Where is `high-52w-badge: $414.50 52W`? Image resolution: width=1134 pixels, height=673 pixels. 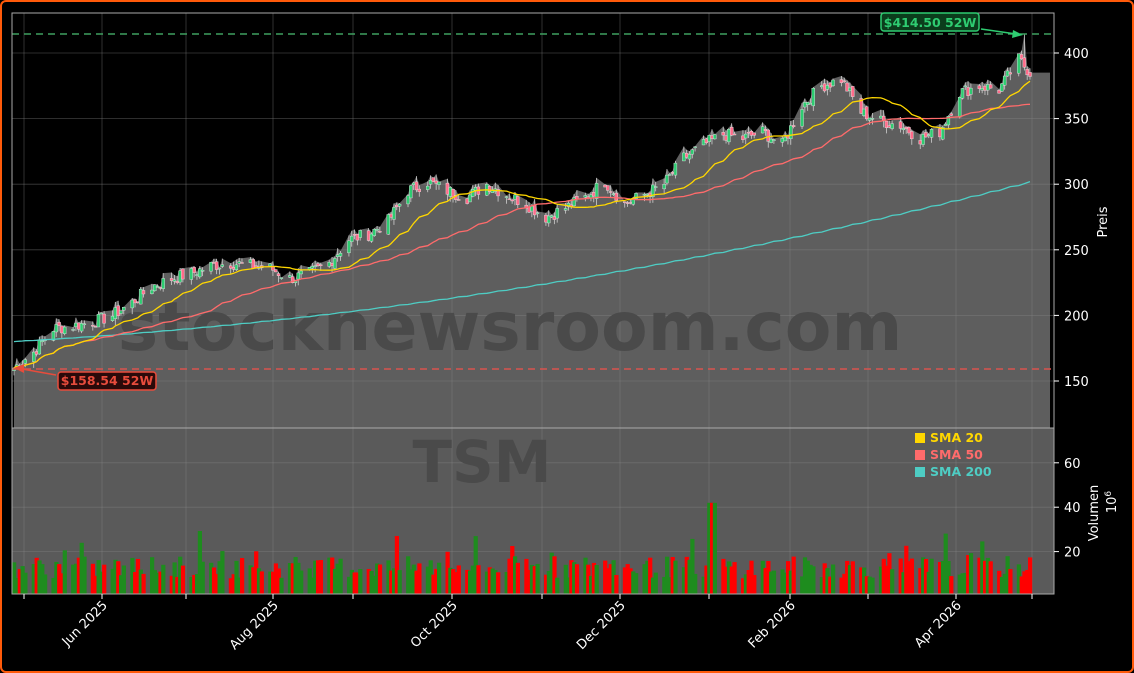
high-52w-badge: $414.50 52W is located at coordinates (951, 25).